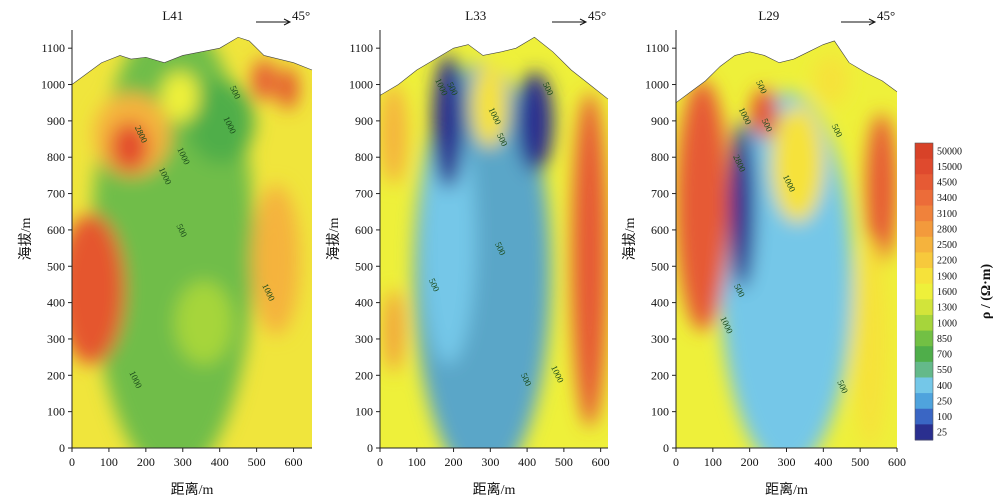  I want to click on legend-tick-label: 1900, so click(947, 276).